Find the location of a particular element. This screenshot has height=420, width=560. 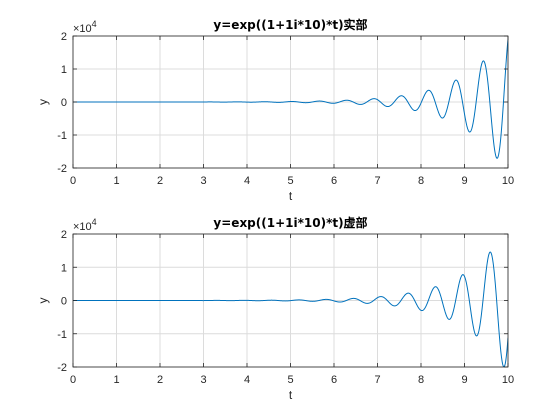

chart1-y-multiplier: ×10⁴ is located at coordinates (85, 27).